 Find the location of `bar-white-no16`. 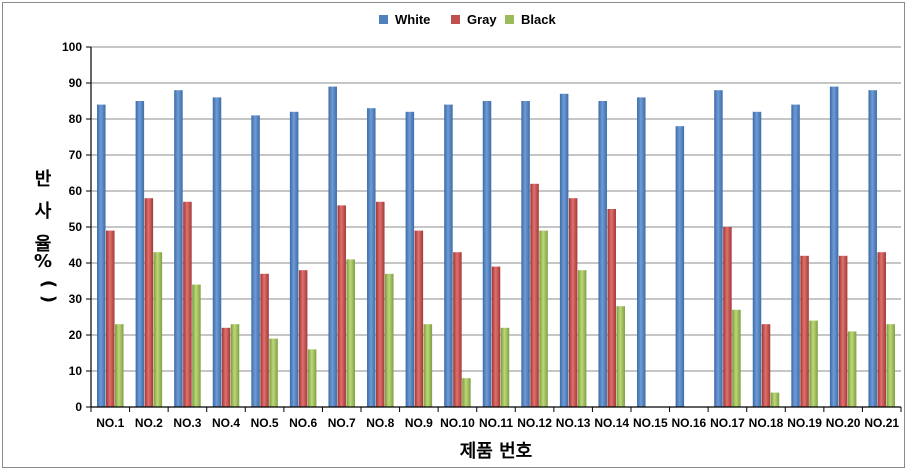

bar-white-no16 is located at coordinates (680, 266).